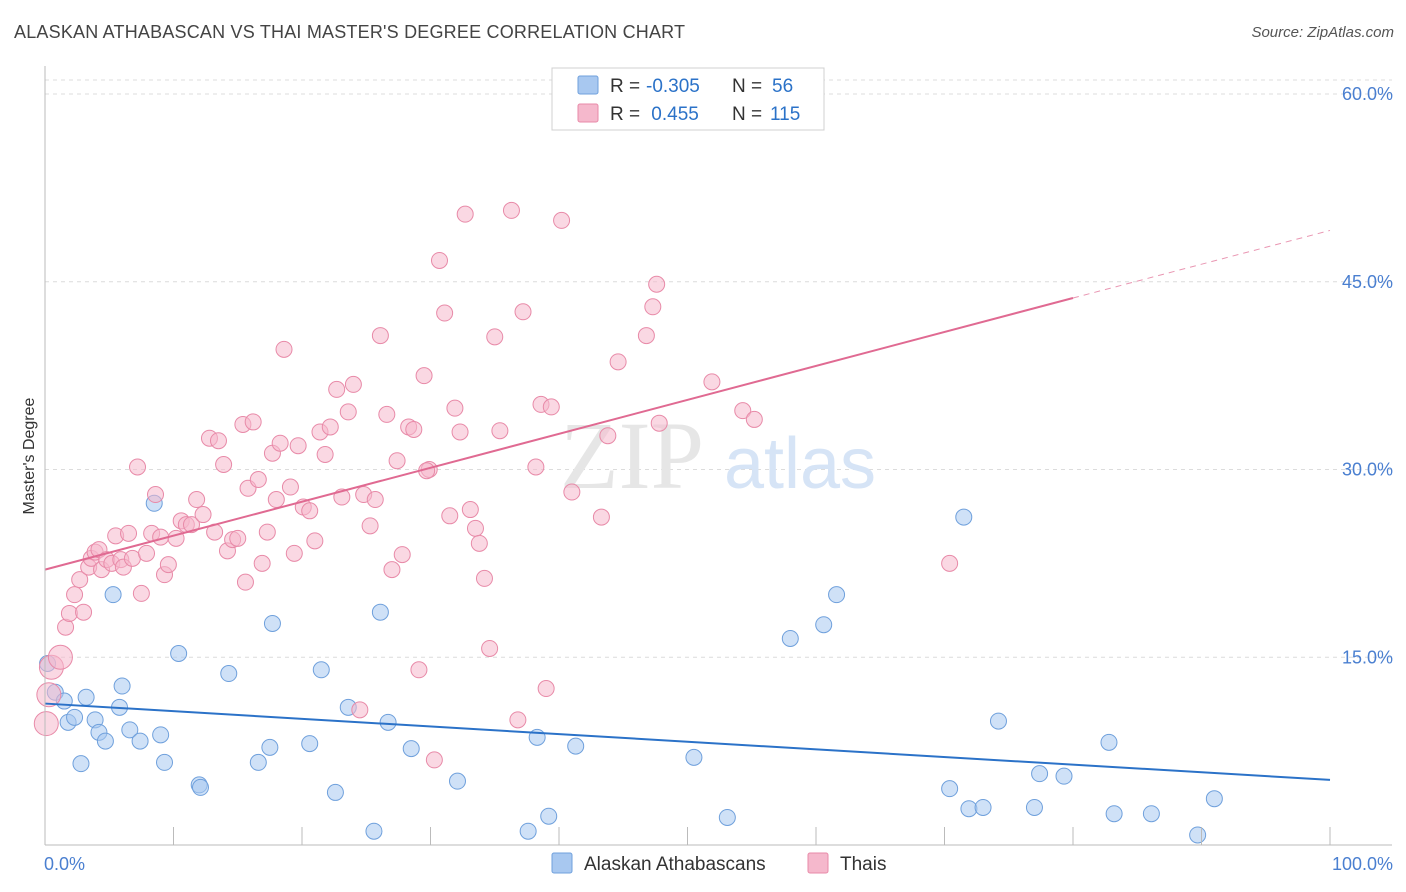 The height and width of the screenshot is (892, 1406). I want to click on watermark-zip: ZIP, so click(632, 455).